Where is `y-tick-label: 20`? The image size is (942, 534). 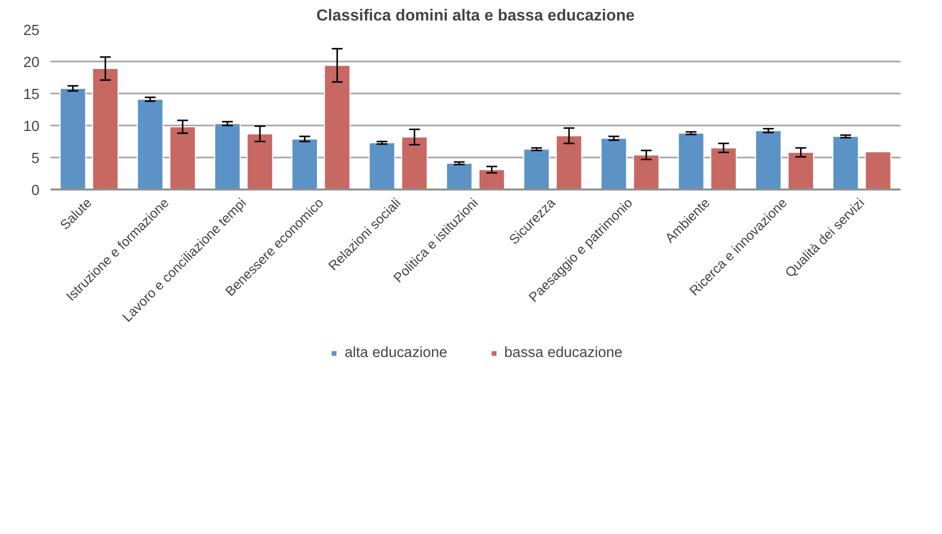 y-tick-label: 20 is located at coordinates (31, 63).